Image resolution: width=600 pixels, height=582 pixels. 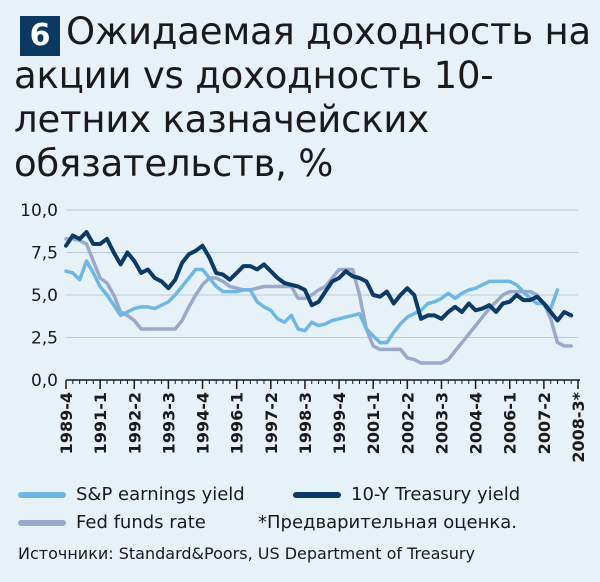 What do you see at coordinates (441, 423) in the screenshot?
I see `x-tick-label: 2003-3` at bounding box center [441, 423].